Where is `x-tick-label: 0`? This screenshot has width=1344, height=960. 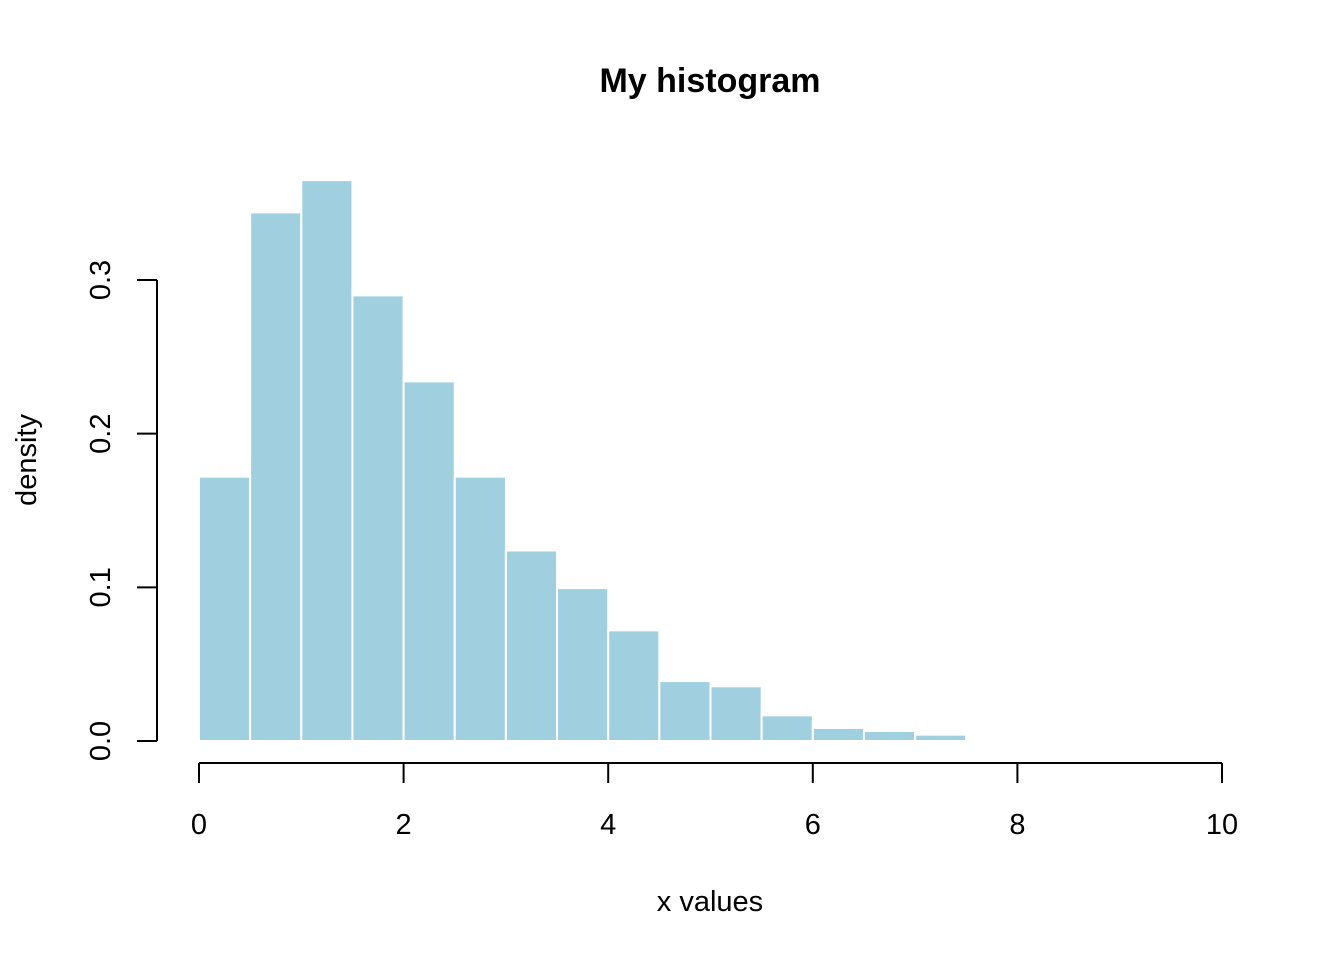
x-tick-label: 0 is located at coordinates (199, 825).